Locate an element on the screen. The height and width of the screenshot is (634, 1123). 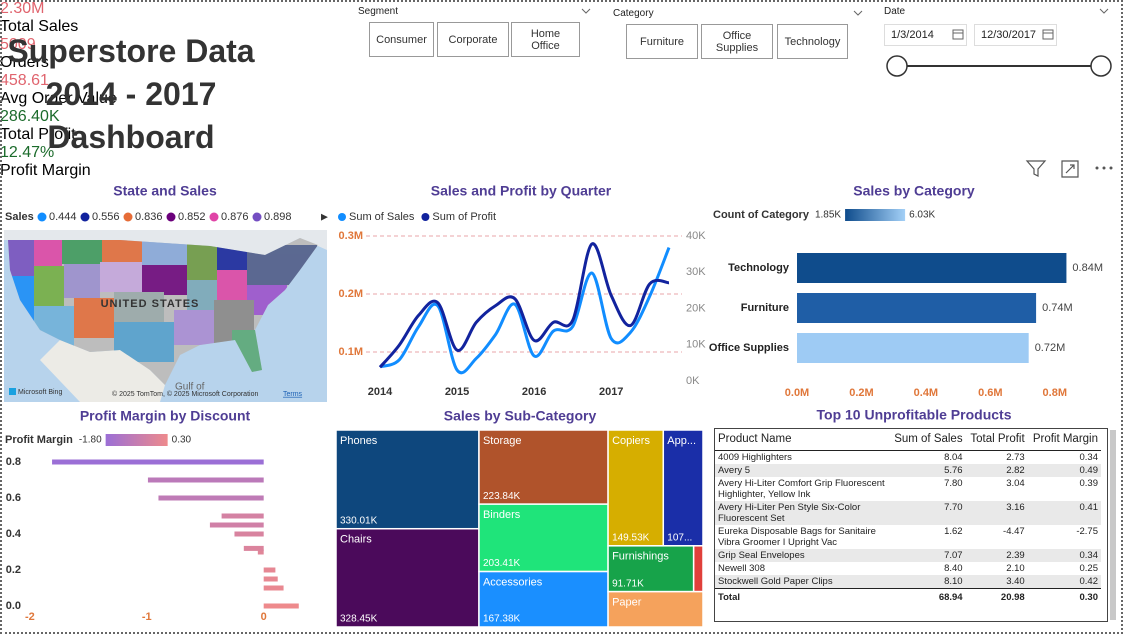
x-tick-label: 0.2M is located at coordinates (861, 393).